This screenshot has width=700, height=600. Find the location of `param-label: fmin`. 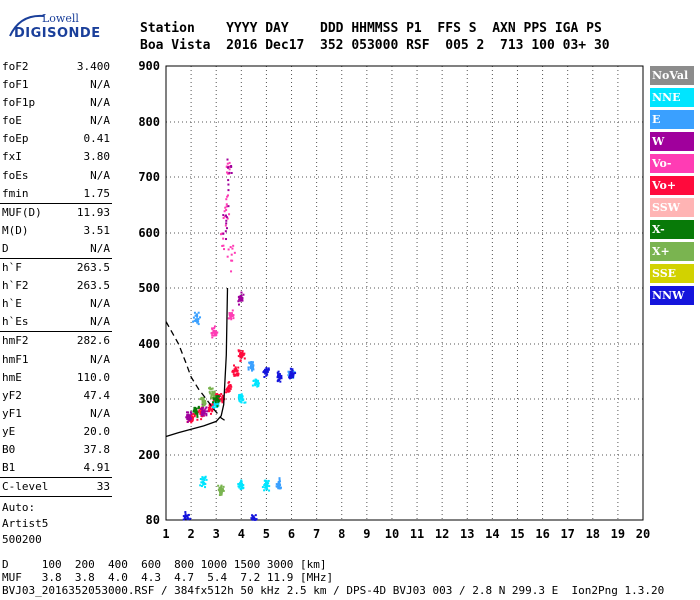

param-label: fmin is located at coordinates (15, 193).